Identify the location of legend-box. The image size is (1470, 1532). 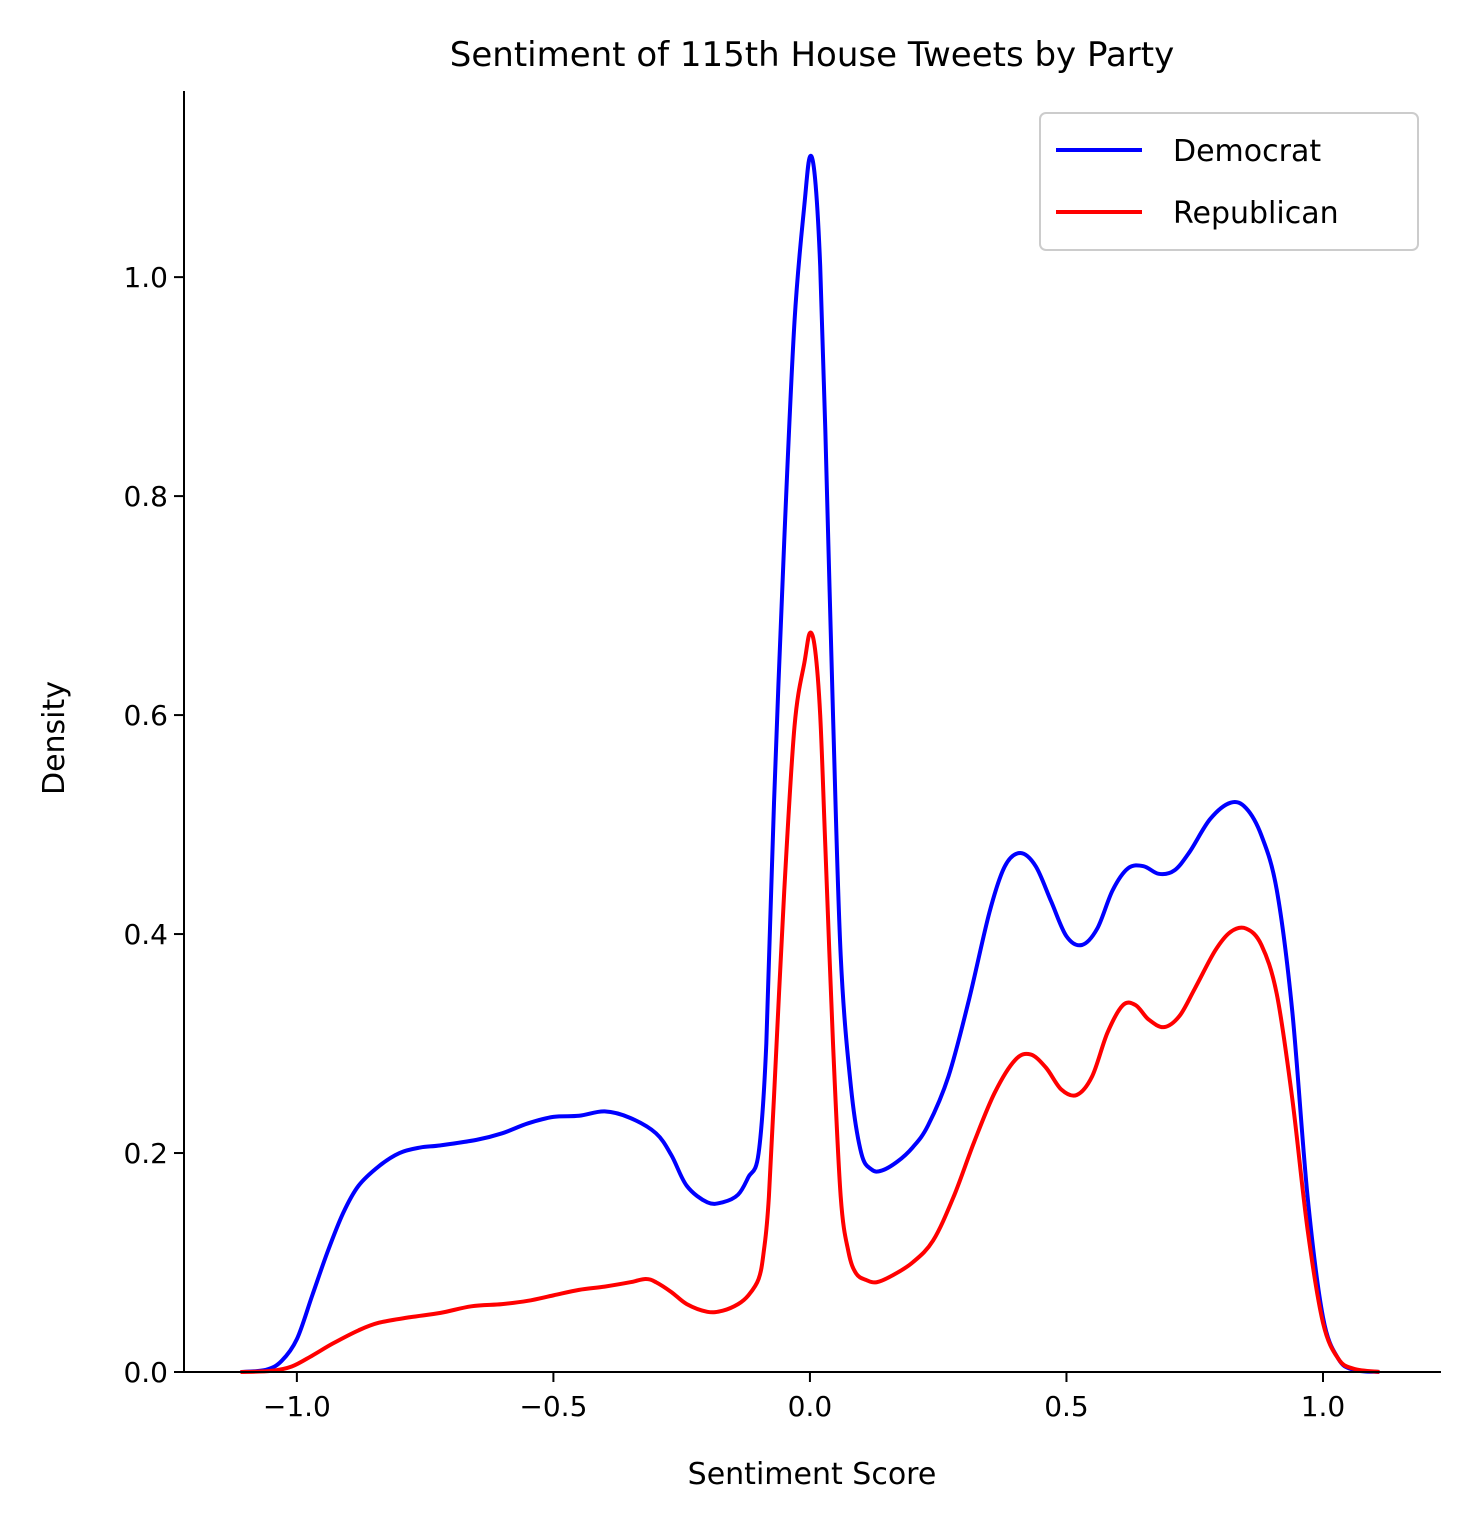
(1229, 181).